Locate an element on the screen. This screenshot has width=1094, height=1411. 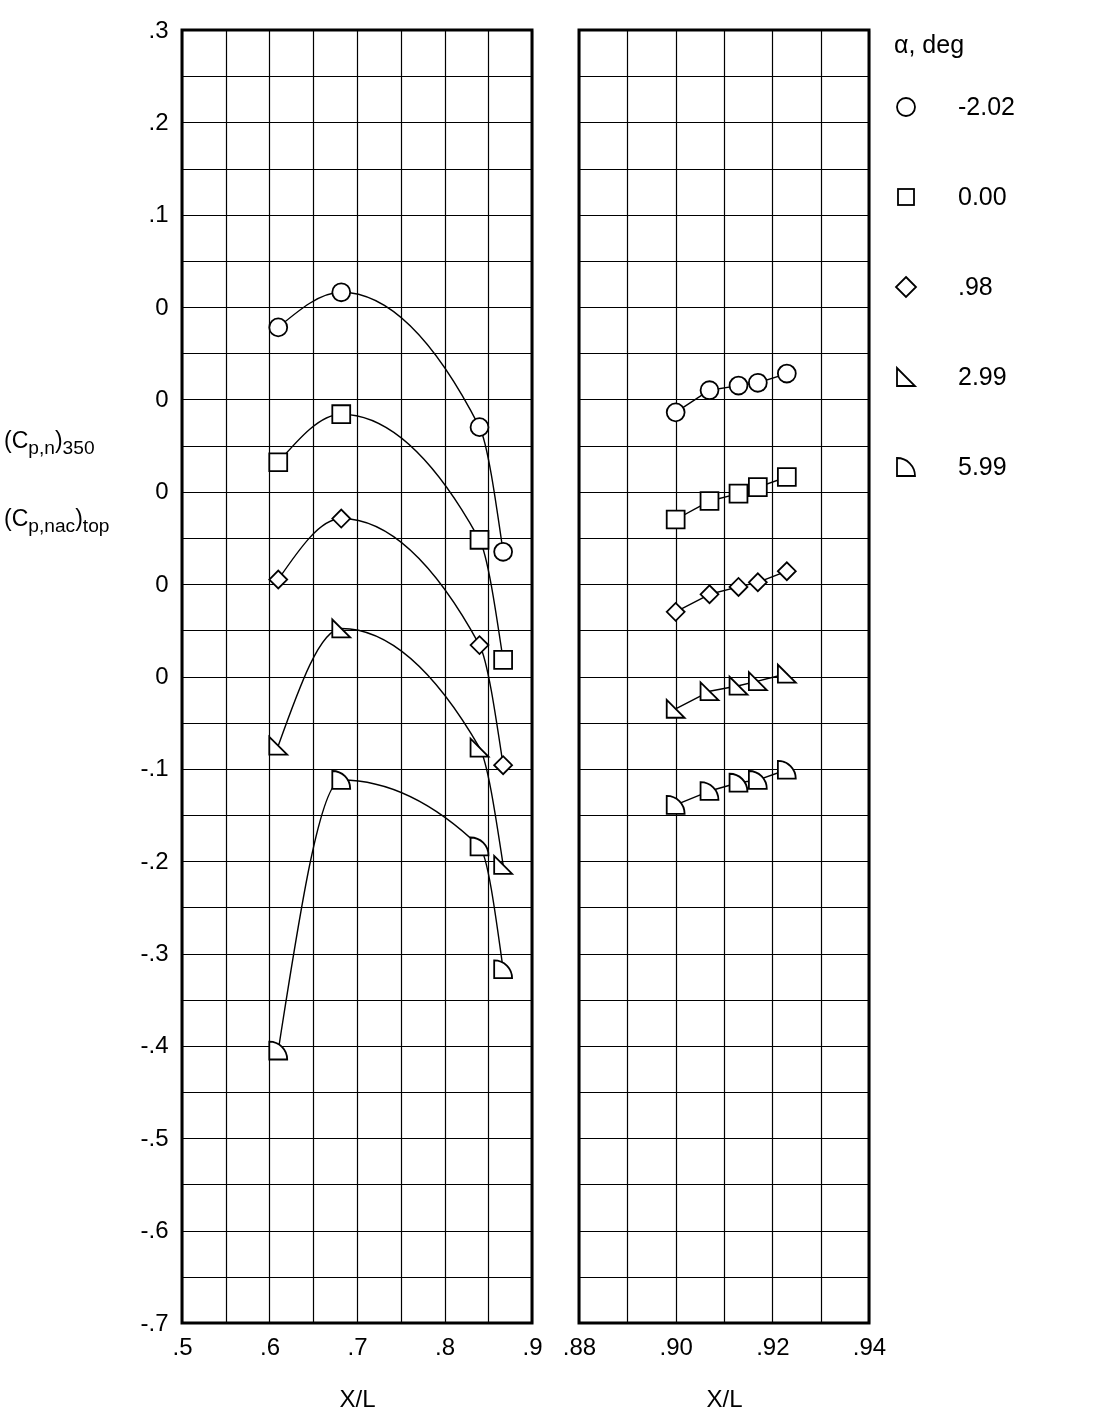
x-tick-label: .7 is located at coordinates (357, 1346).